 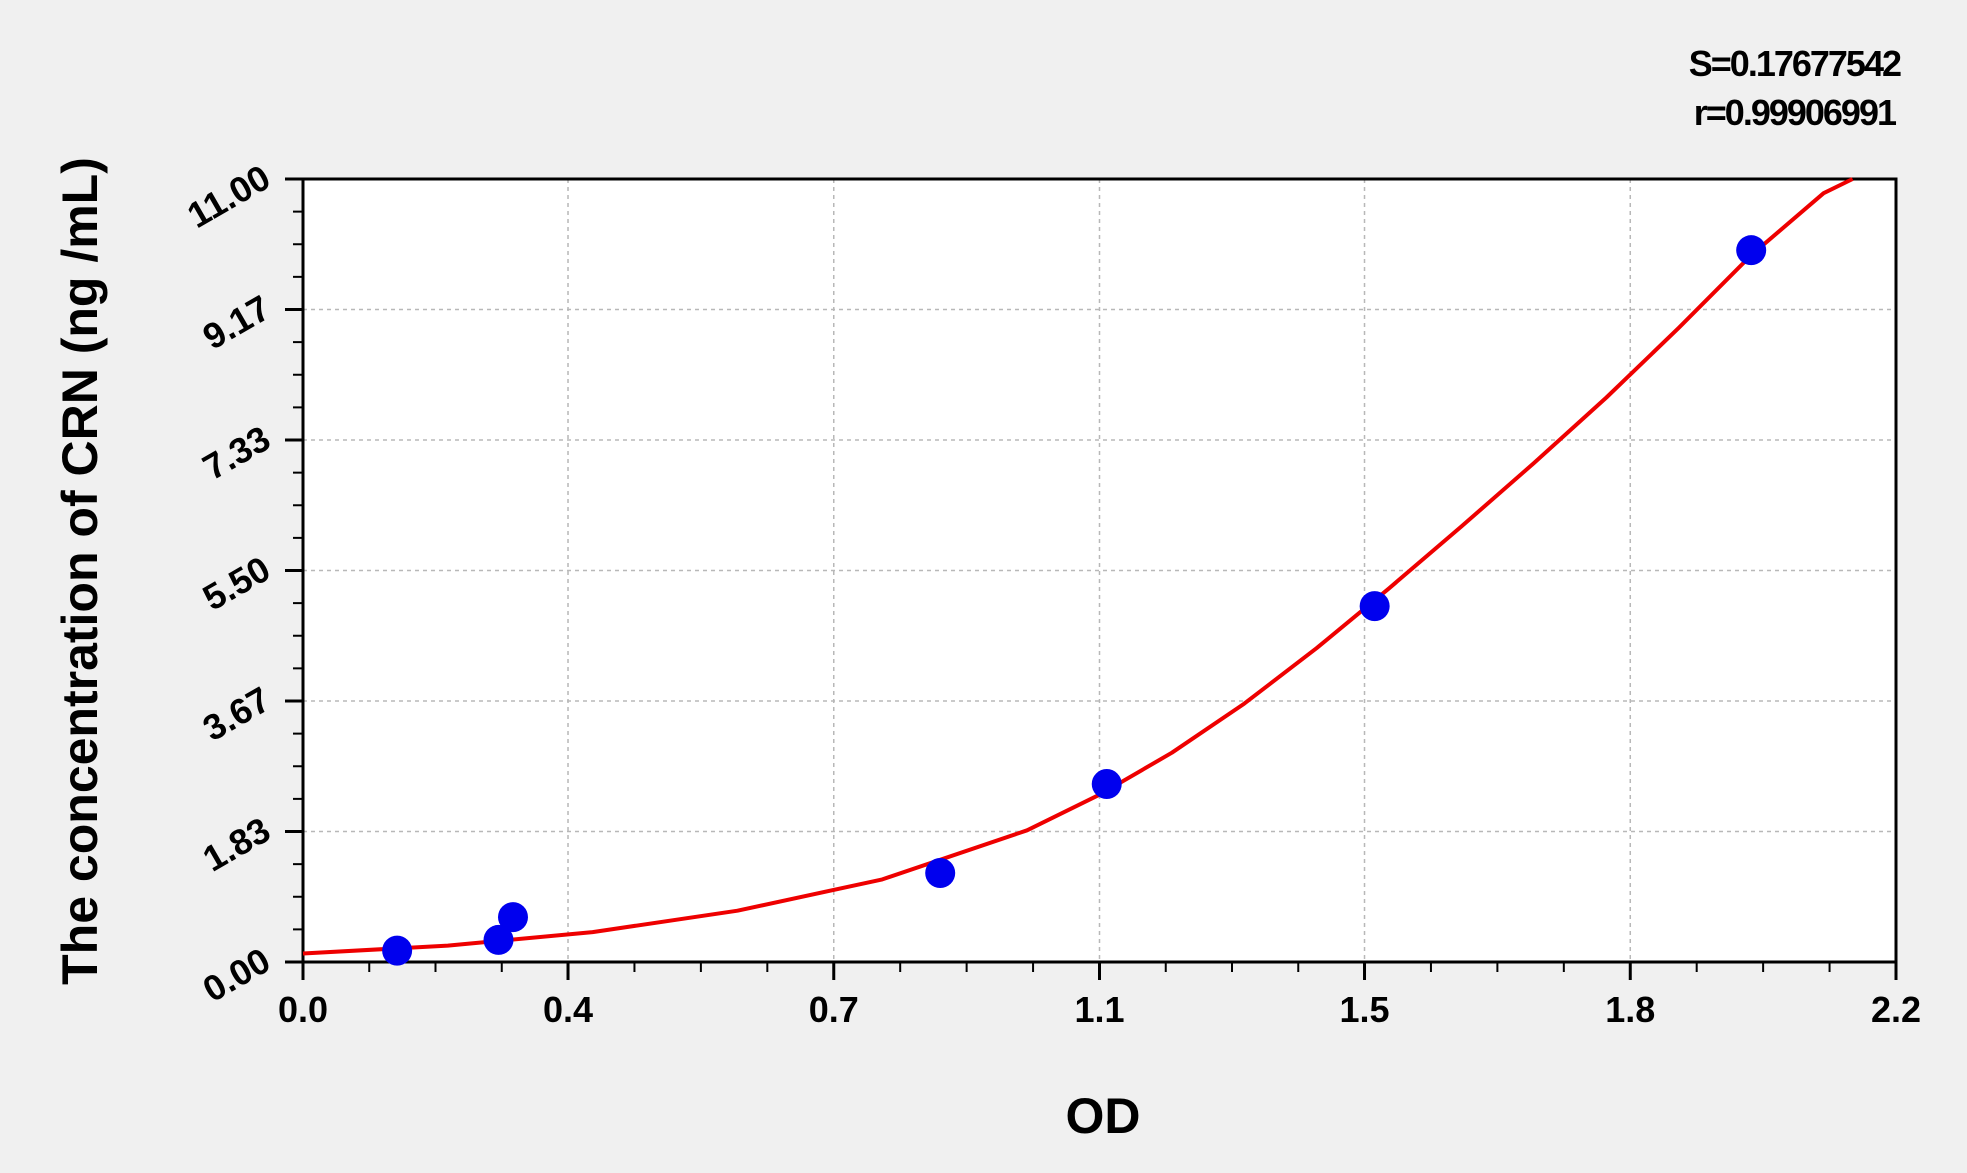 I want to click on y-axis-title: The concentration of CRN (ng /mL), so click(x=80, y=571).